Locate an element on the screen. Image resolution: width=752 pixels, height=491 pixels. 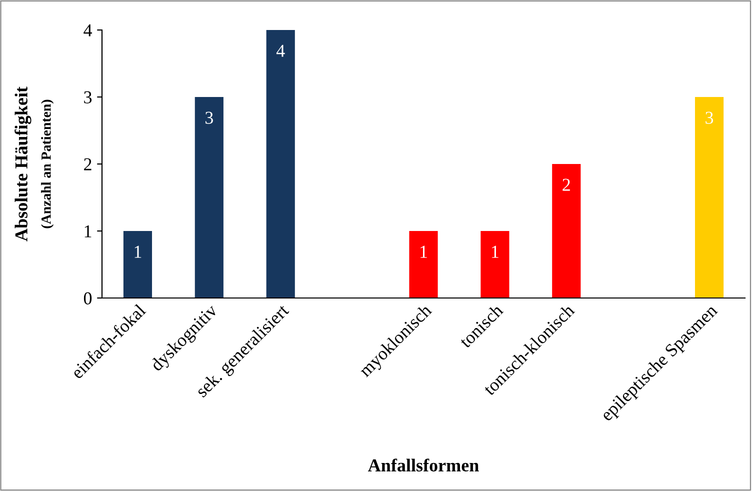
data-label: 4 is located at coordinates (280, 50).